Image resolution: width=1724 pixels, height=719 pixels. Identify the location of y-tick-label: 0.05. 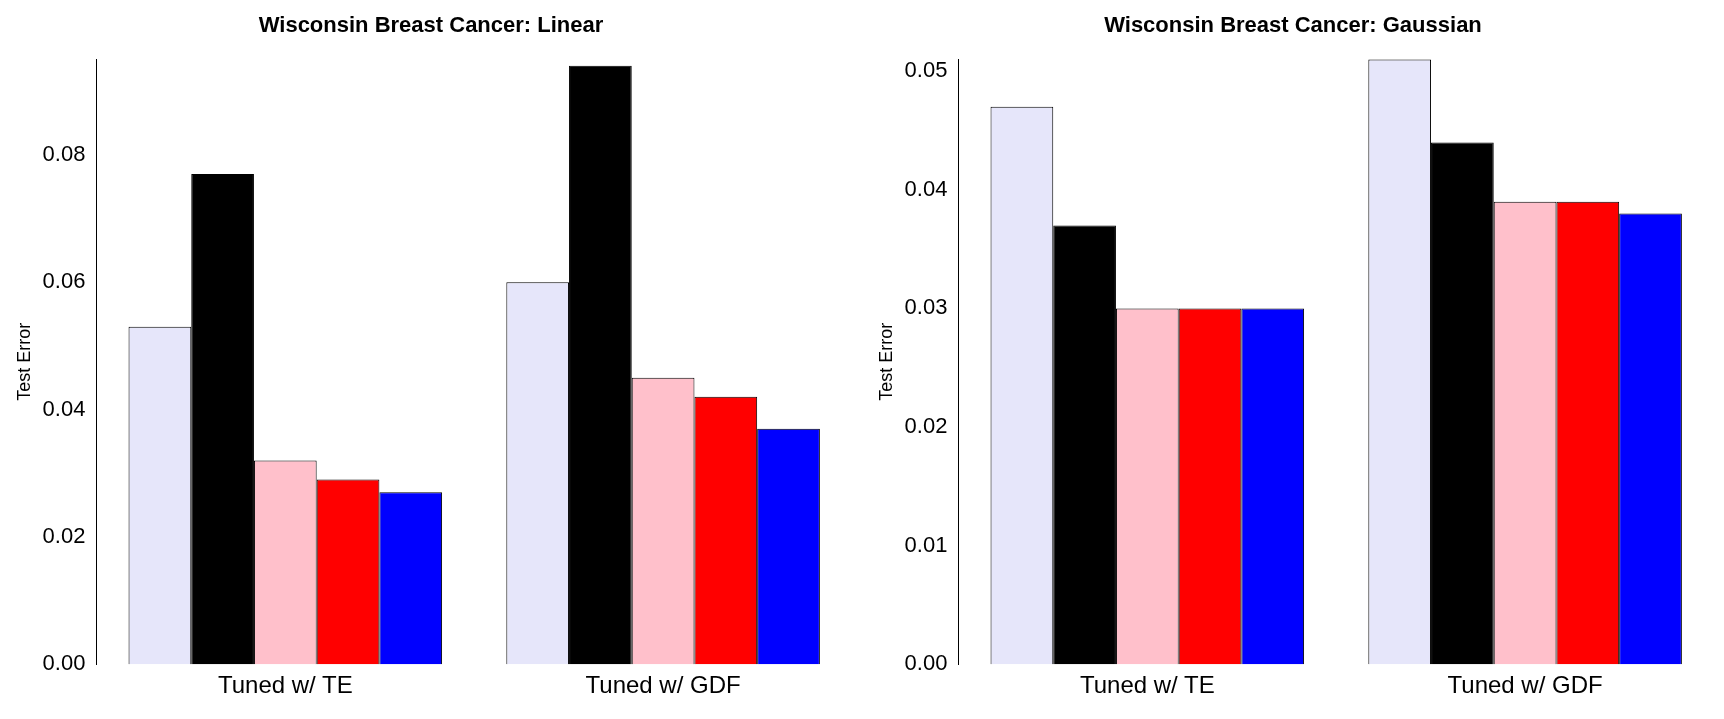
(926, 70).